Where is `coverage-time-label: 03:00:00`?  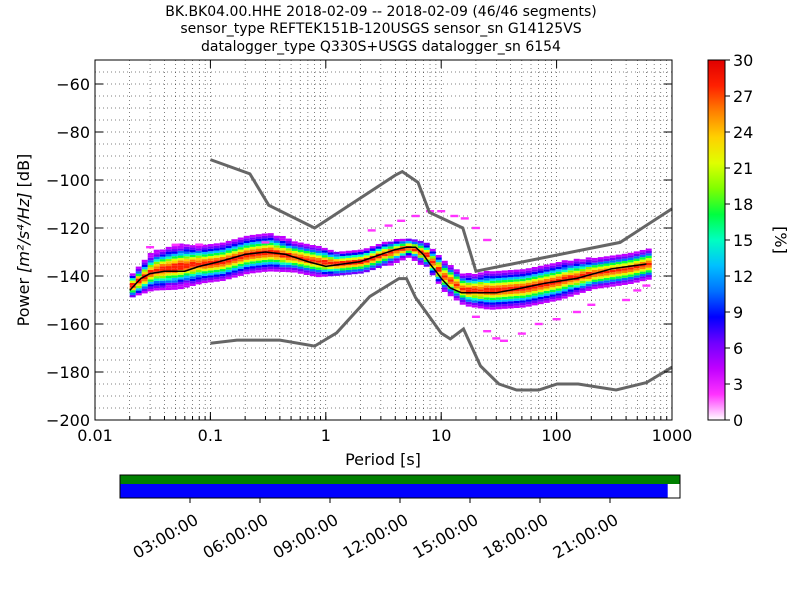 coverage-time-label: 03:00:00 is located at coordinates (166, 536).